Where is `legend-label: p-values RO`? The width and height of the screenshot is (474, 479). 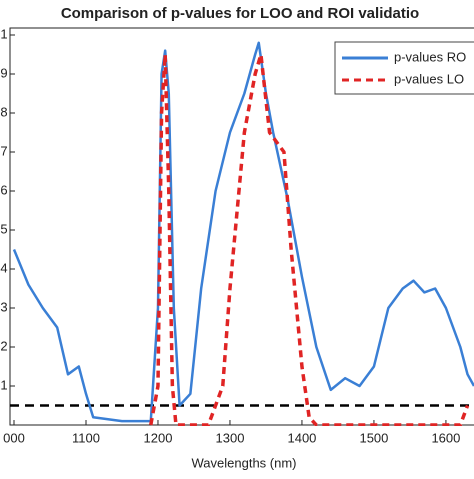 legend-label: p-values RO is located at coordinates (430, 56).